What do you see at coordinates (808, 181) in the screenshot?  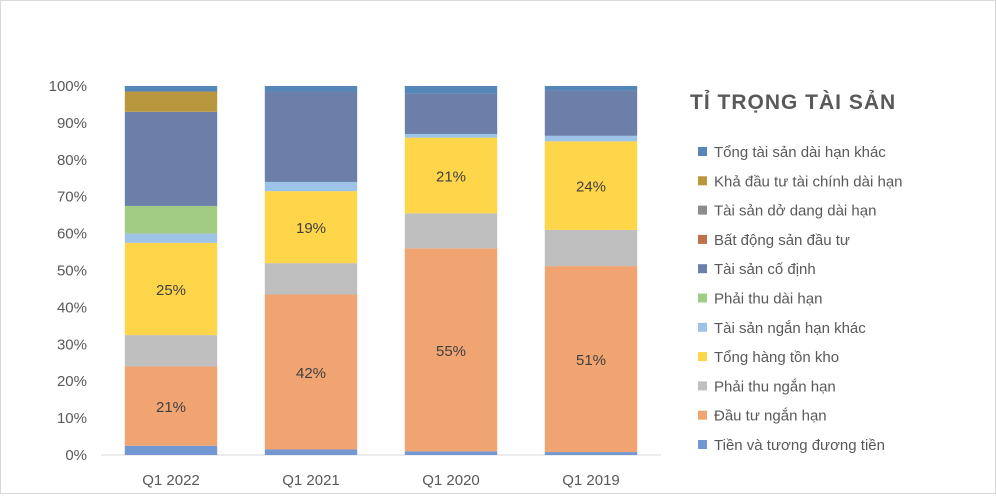 I see `legend-label: Khả đầu tư tài chính dài hạn` at bounding box center [808, 181].